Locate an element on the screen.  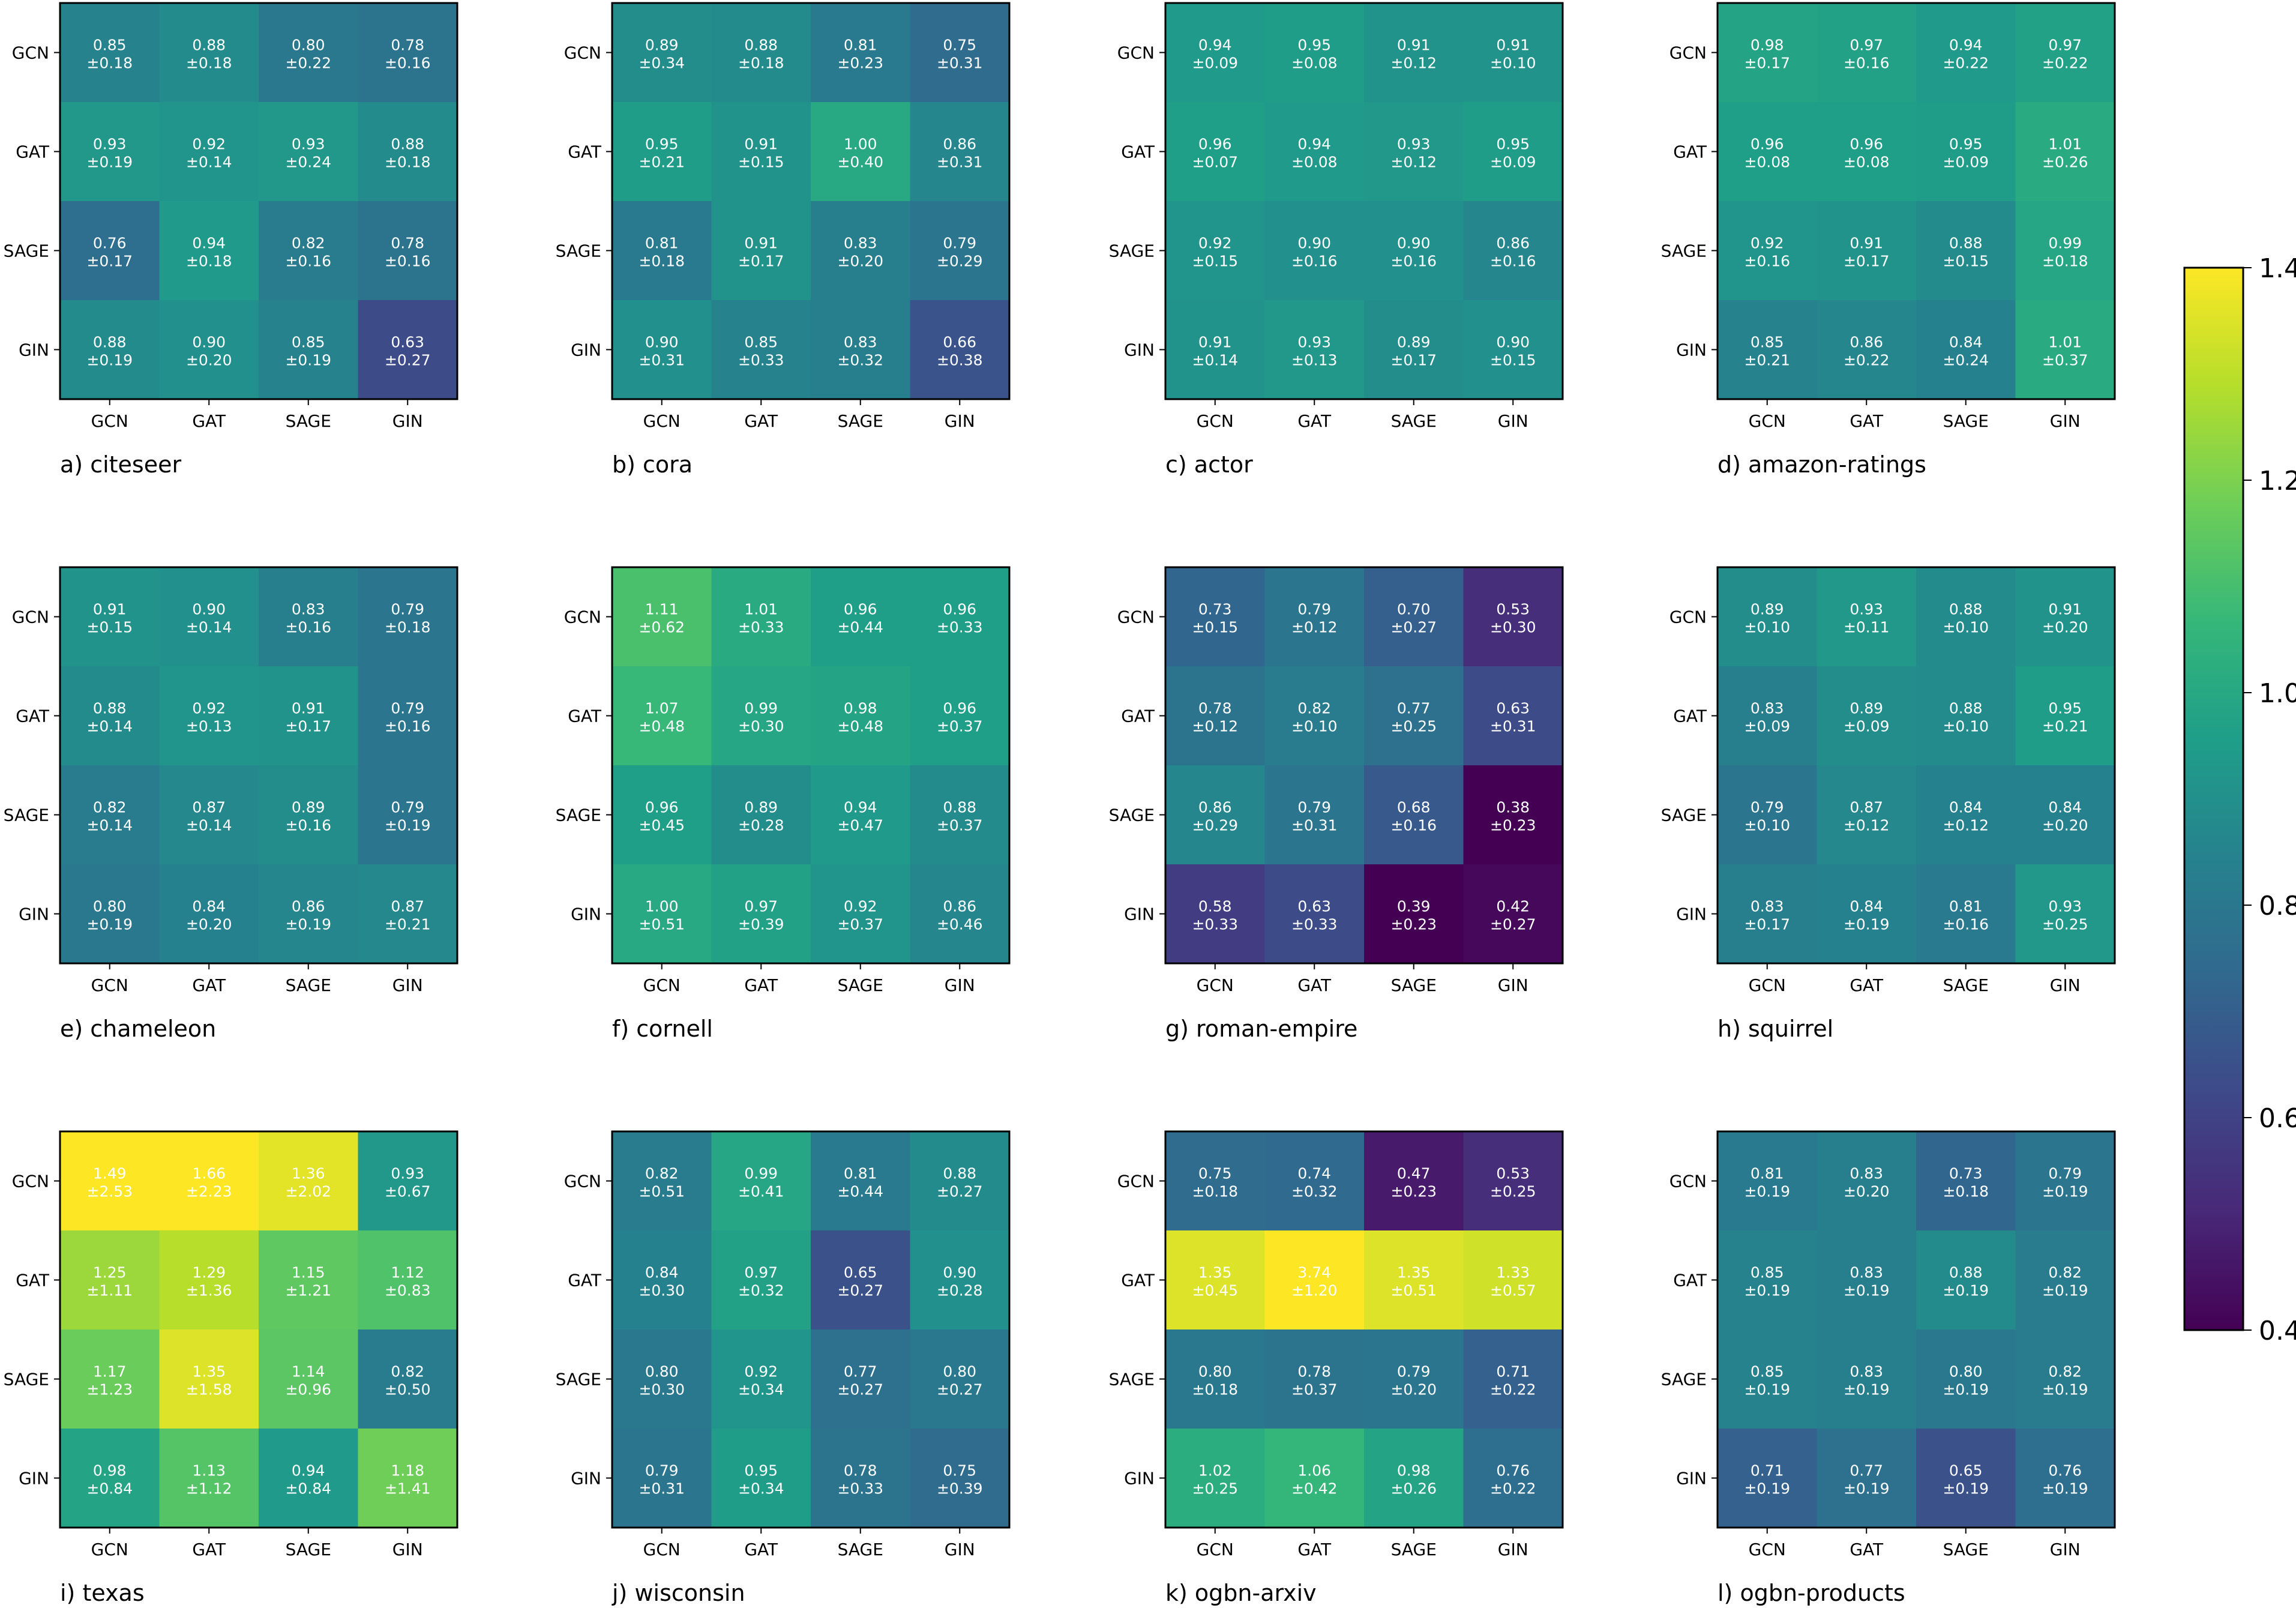
panel-caption: j) wisconsin is located at coordinates (678, 1593).